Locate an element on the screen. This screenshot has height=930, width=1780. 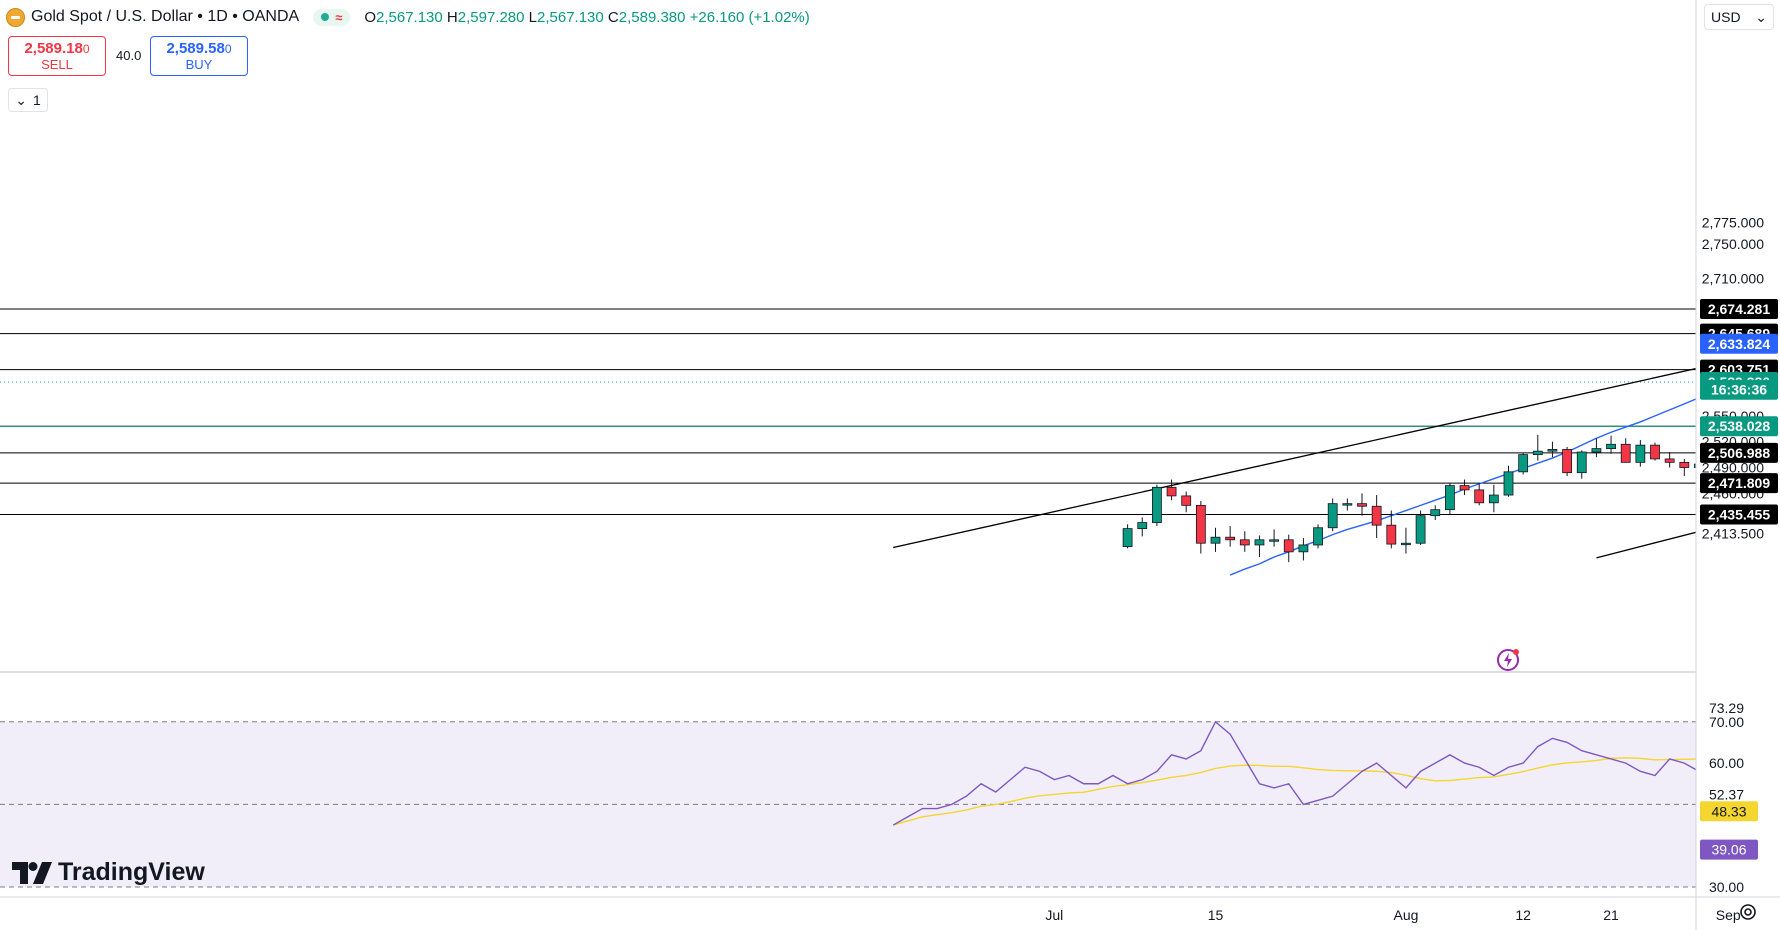
price-axis-tick: 2,413.500 is located at coordinates (1733, 533).